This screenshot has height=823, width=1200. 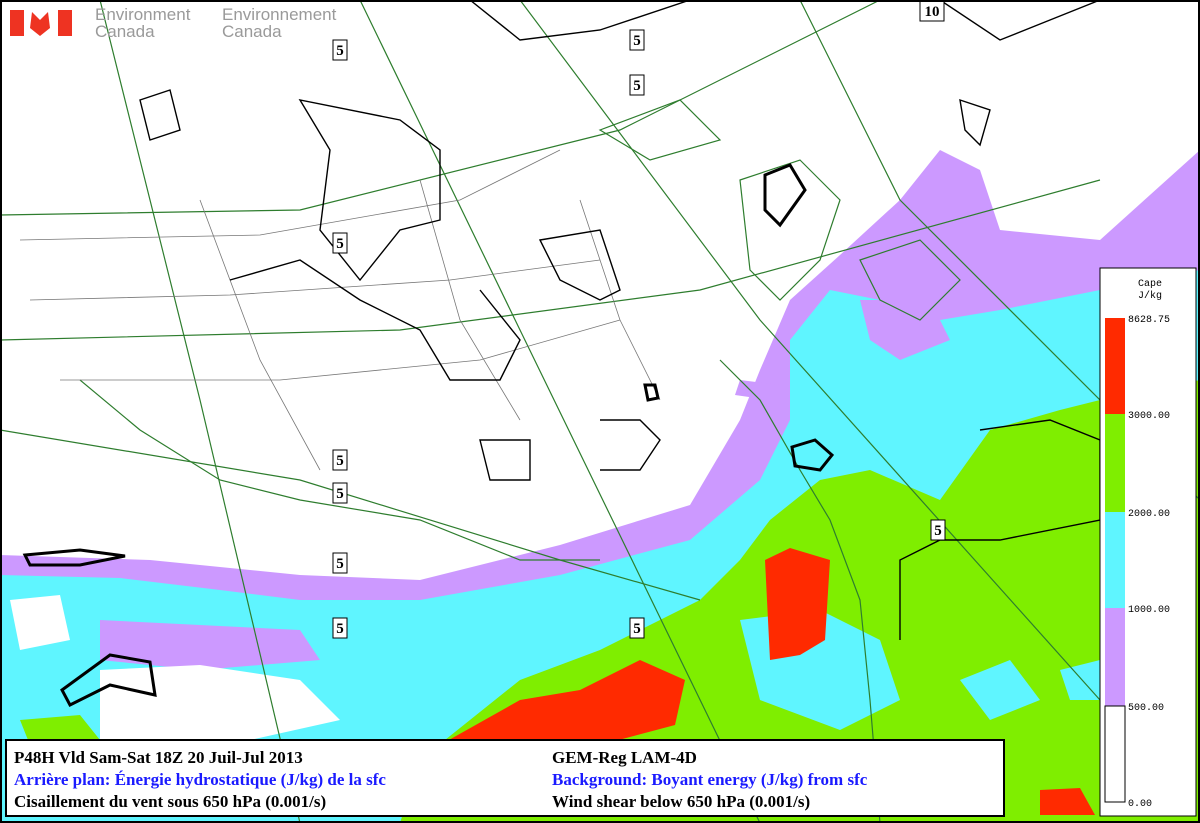 What do you see at coordinates (158, 757) in the screenshot?
I see `info-text: P48H Vld Sam-Sat 18Z 20 Juil-Jul 2013` at bounding box center [158, 757].